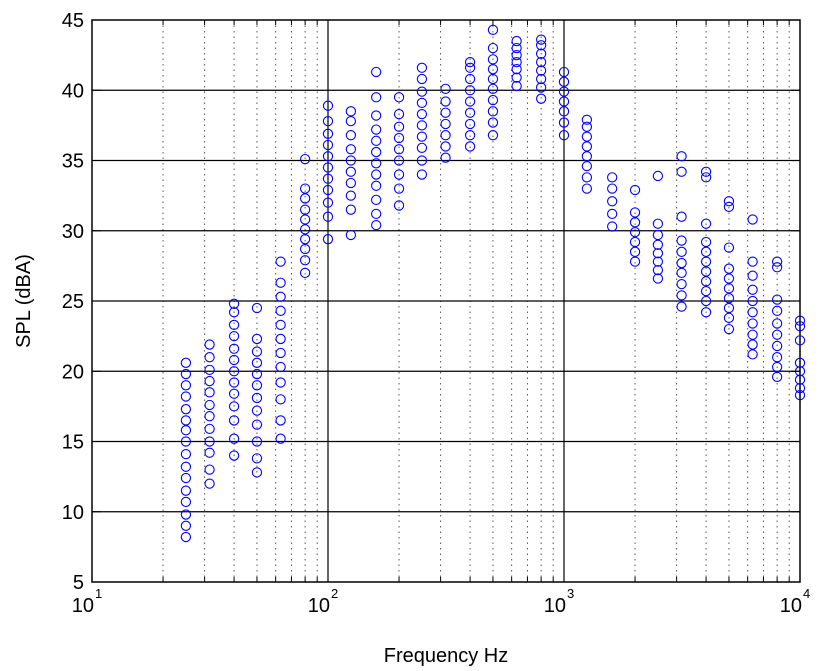 This screenshot has height=671, width=824. What do you see at coordinates (73, 372) in the screenshot?
I see `y-tick-label: 20` at bounding box center [73, 372].